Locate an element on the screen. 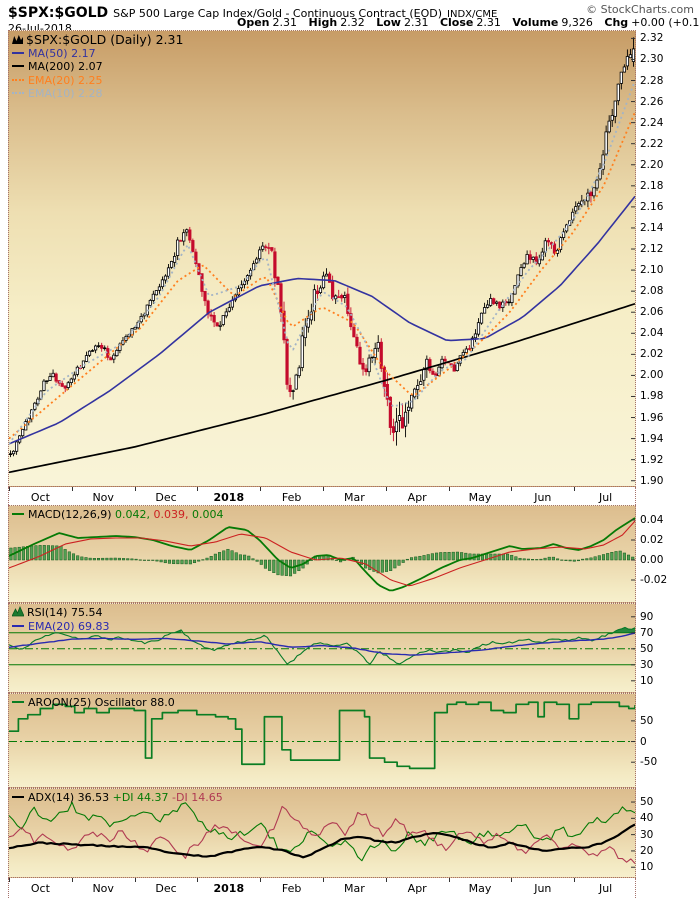  mountain-icon is located at coordinates (18, 611).